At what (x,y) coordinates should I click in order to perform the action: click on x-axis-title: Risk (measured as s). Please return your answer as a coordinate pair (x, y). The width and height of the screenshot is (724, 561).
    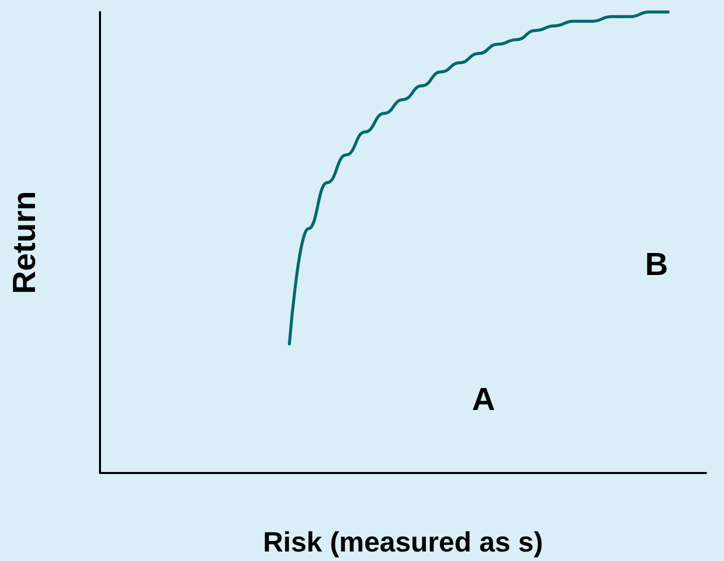
    Looking at the image, I should click on (403, 542).